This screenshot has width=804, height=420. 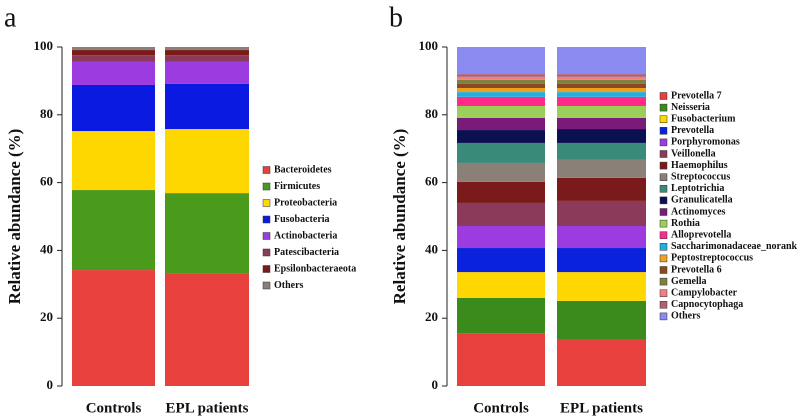 What do you see at coordinates (698, 211) in the screenshot?
I see `legend-label: Actinomyces` at bounding box center [698, 211].